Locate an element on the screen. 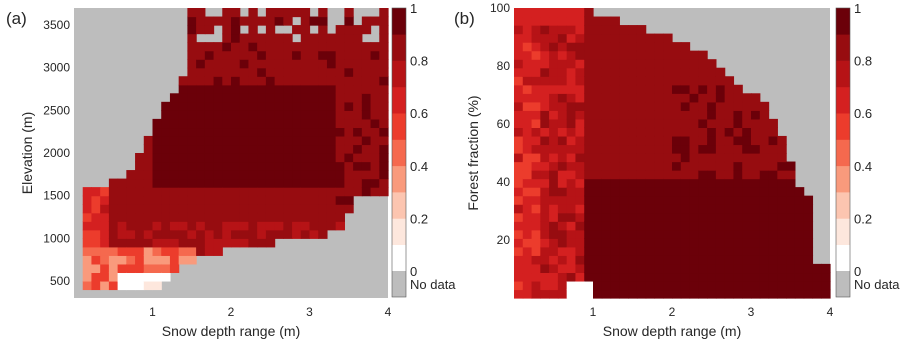 This screenshot has height=346, width=904. colorbar-segment is located at coordinates (399, 47).